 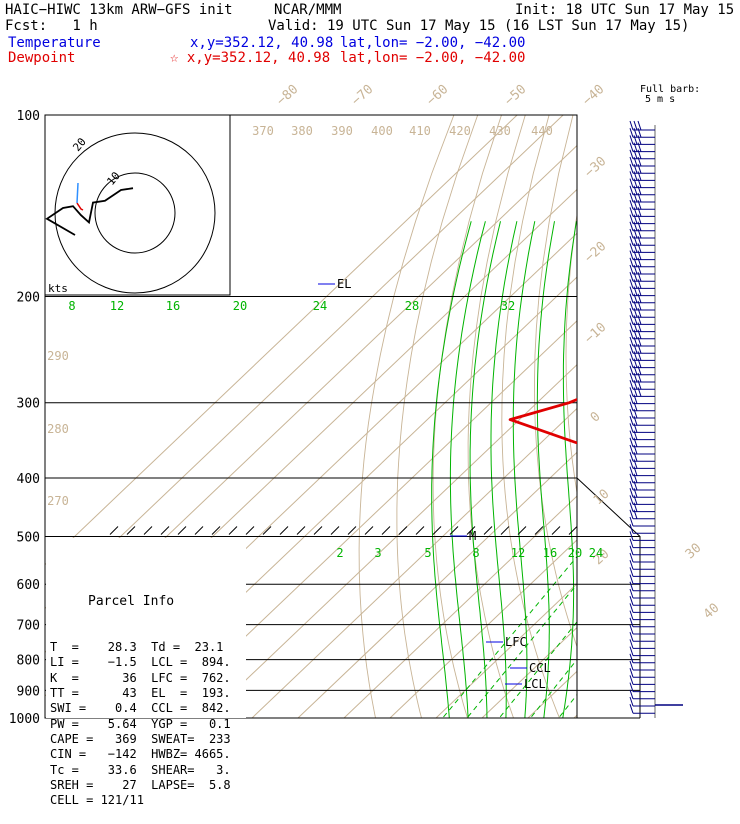 I want to click on isotherm-label: 40, so click(x=712, y=612).